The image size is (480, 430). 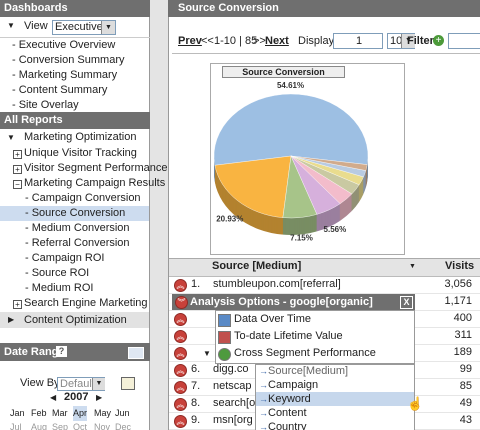 I want to click on row-visits: 400, so click(x=462, y=318).